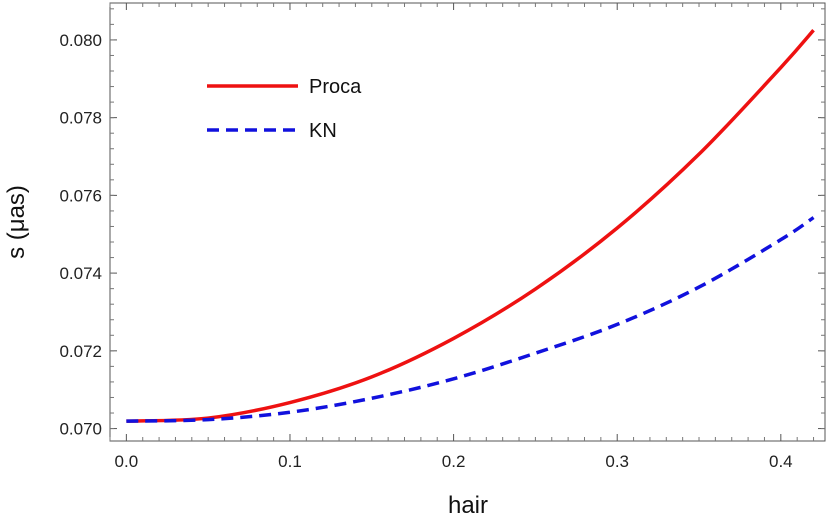 Image resolution: width=830 pixels, height=524 pixels. I want to click on x-tick-label: 0.3, so click(617, 461).